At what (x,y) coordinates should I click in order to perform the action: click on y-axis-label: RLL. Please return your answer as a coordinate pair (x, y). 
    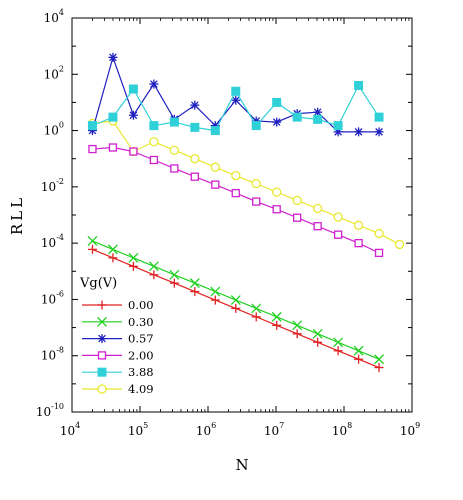
    Looking at the image, I should click on (17, 215).